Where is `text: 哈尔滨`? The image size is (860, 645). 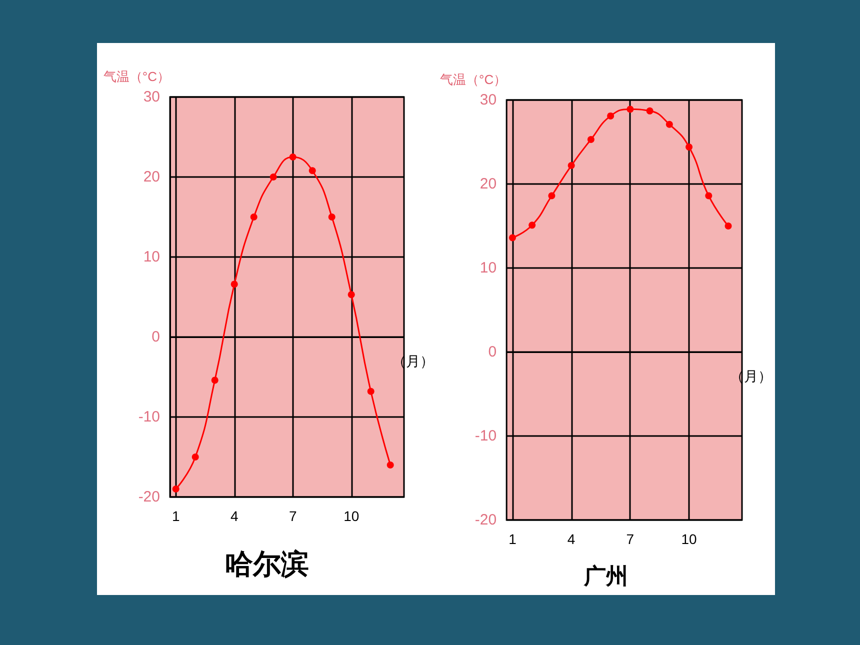
text: 哈尔滨 is located at coordinates (267, 564).